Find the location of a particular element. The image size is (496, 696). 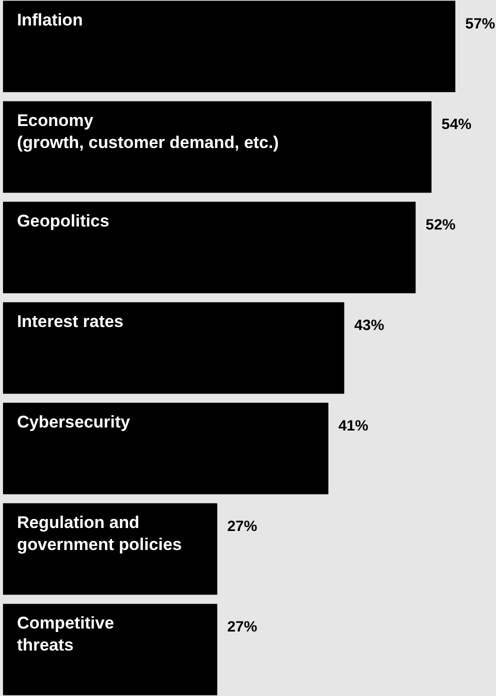

y-tick-label: Economy (growth, customer demand, etc.) is located at coordinates (147, 131).